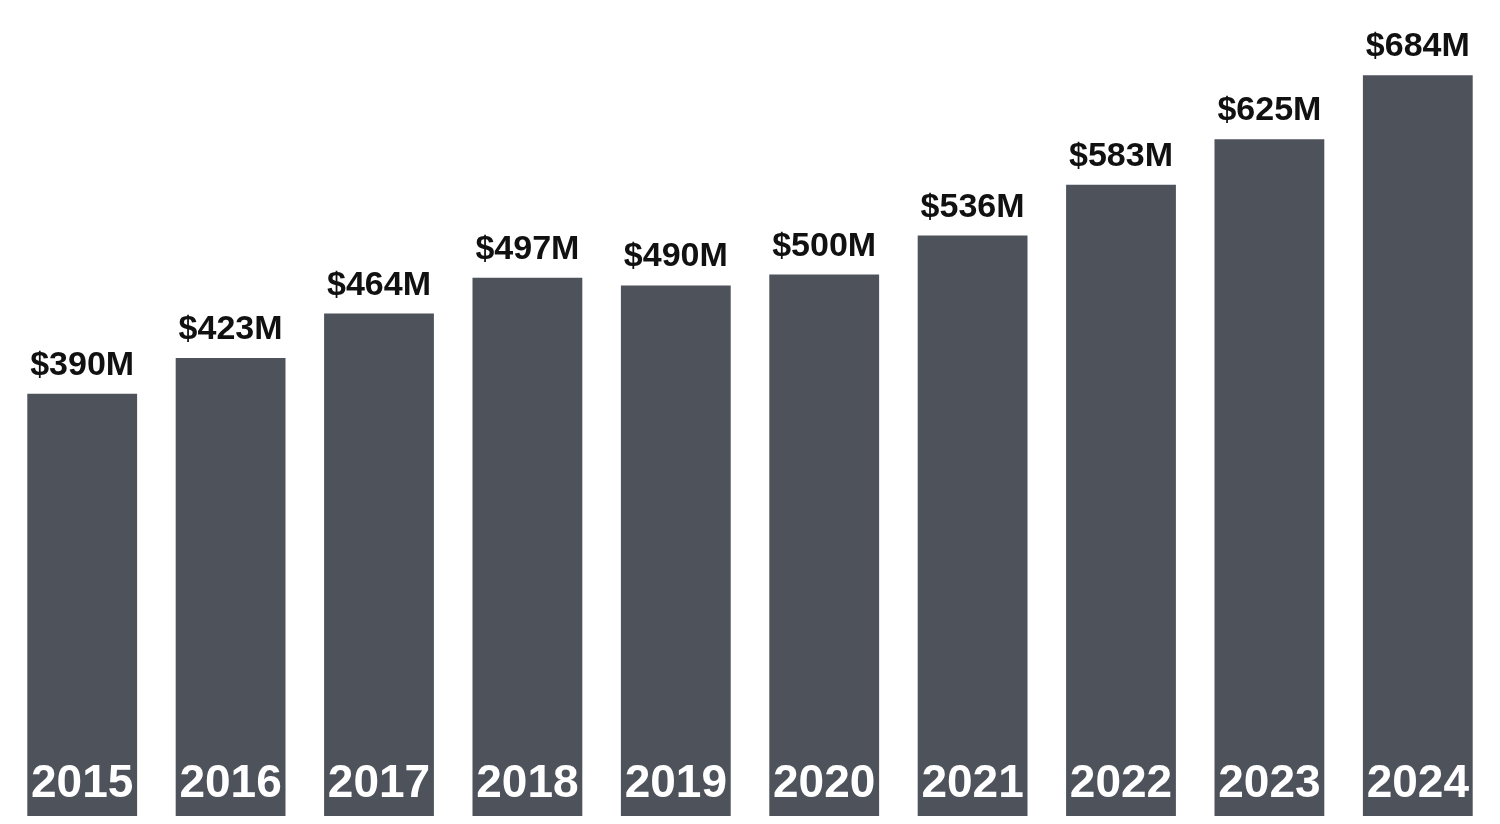  Describe the element at coordinates (675, 781) in the screenshot. I see `x-tick-label: 2019` at that location.